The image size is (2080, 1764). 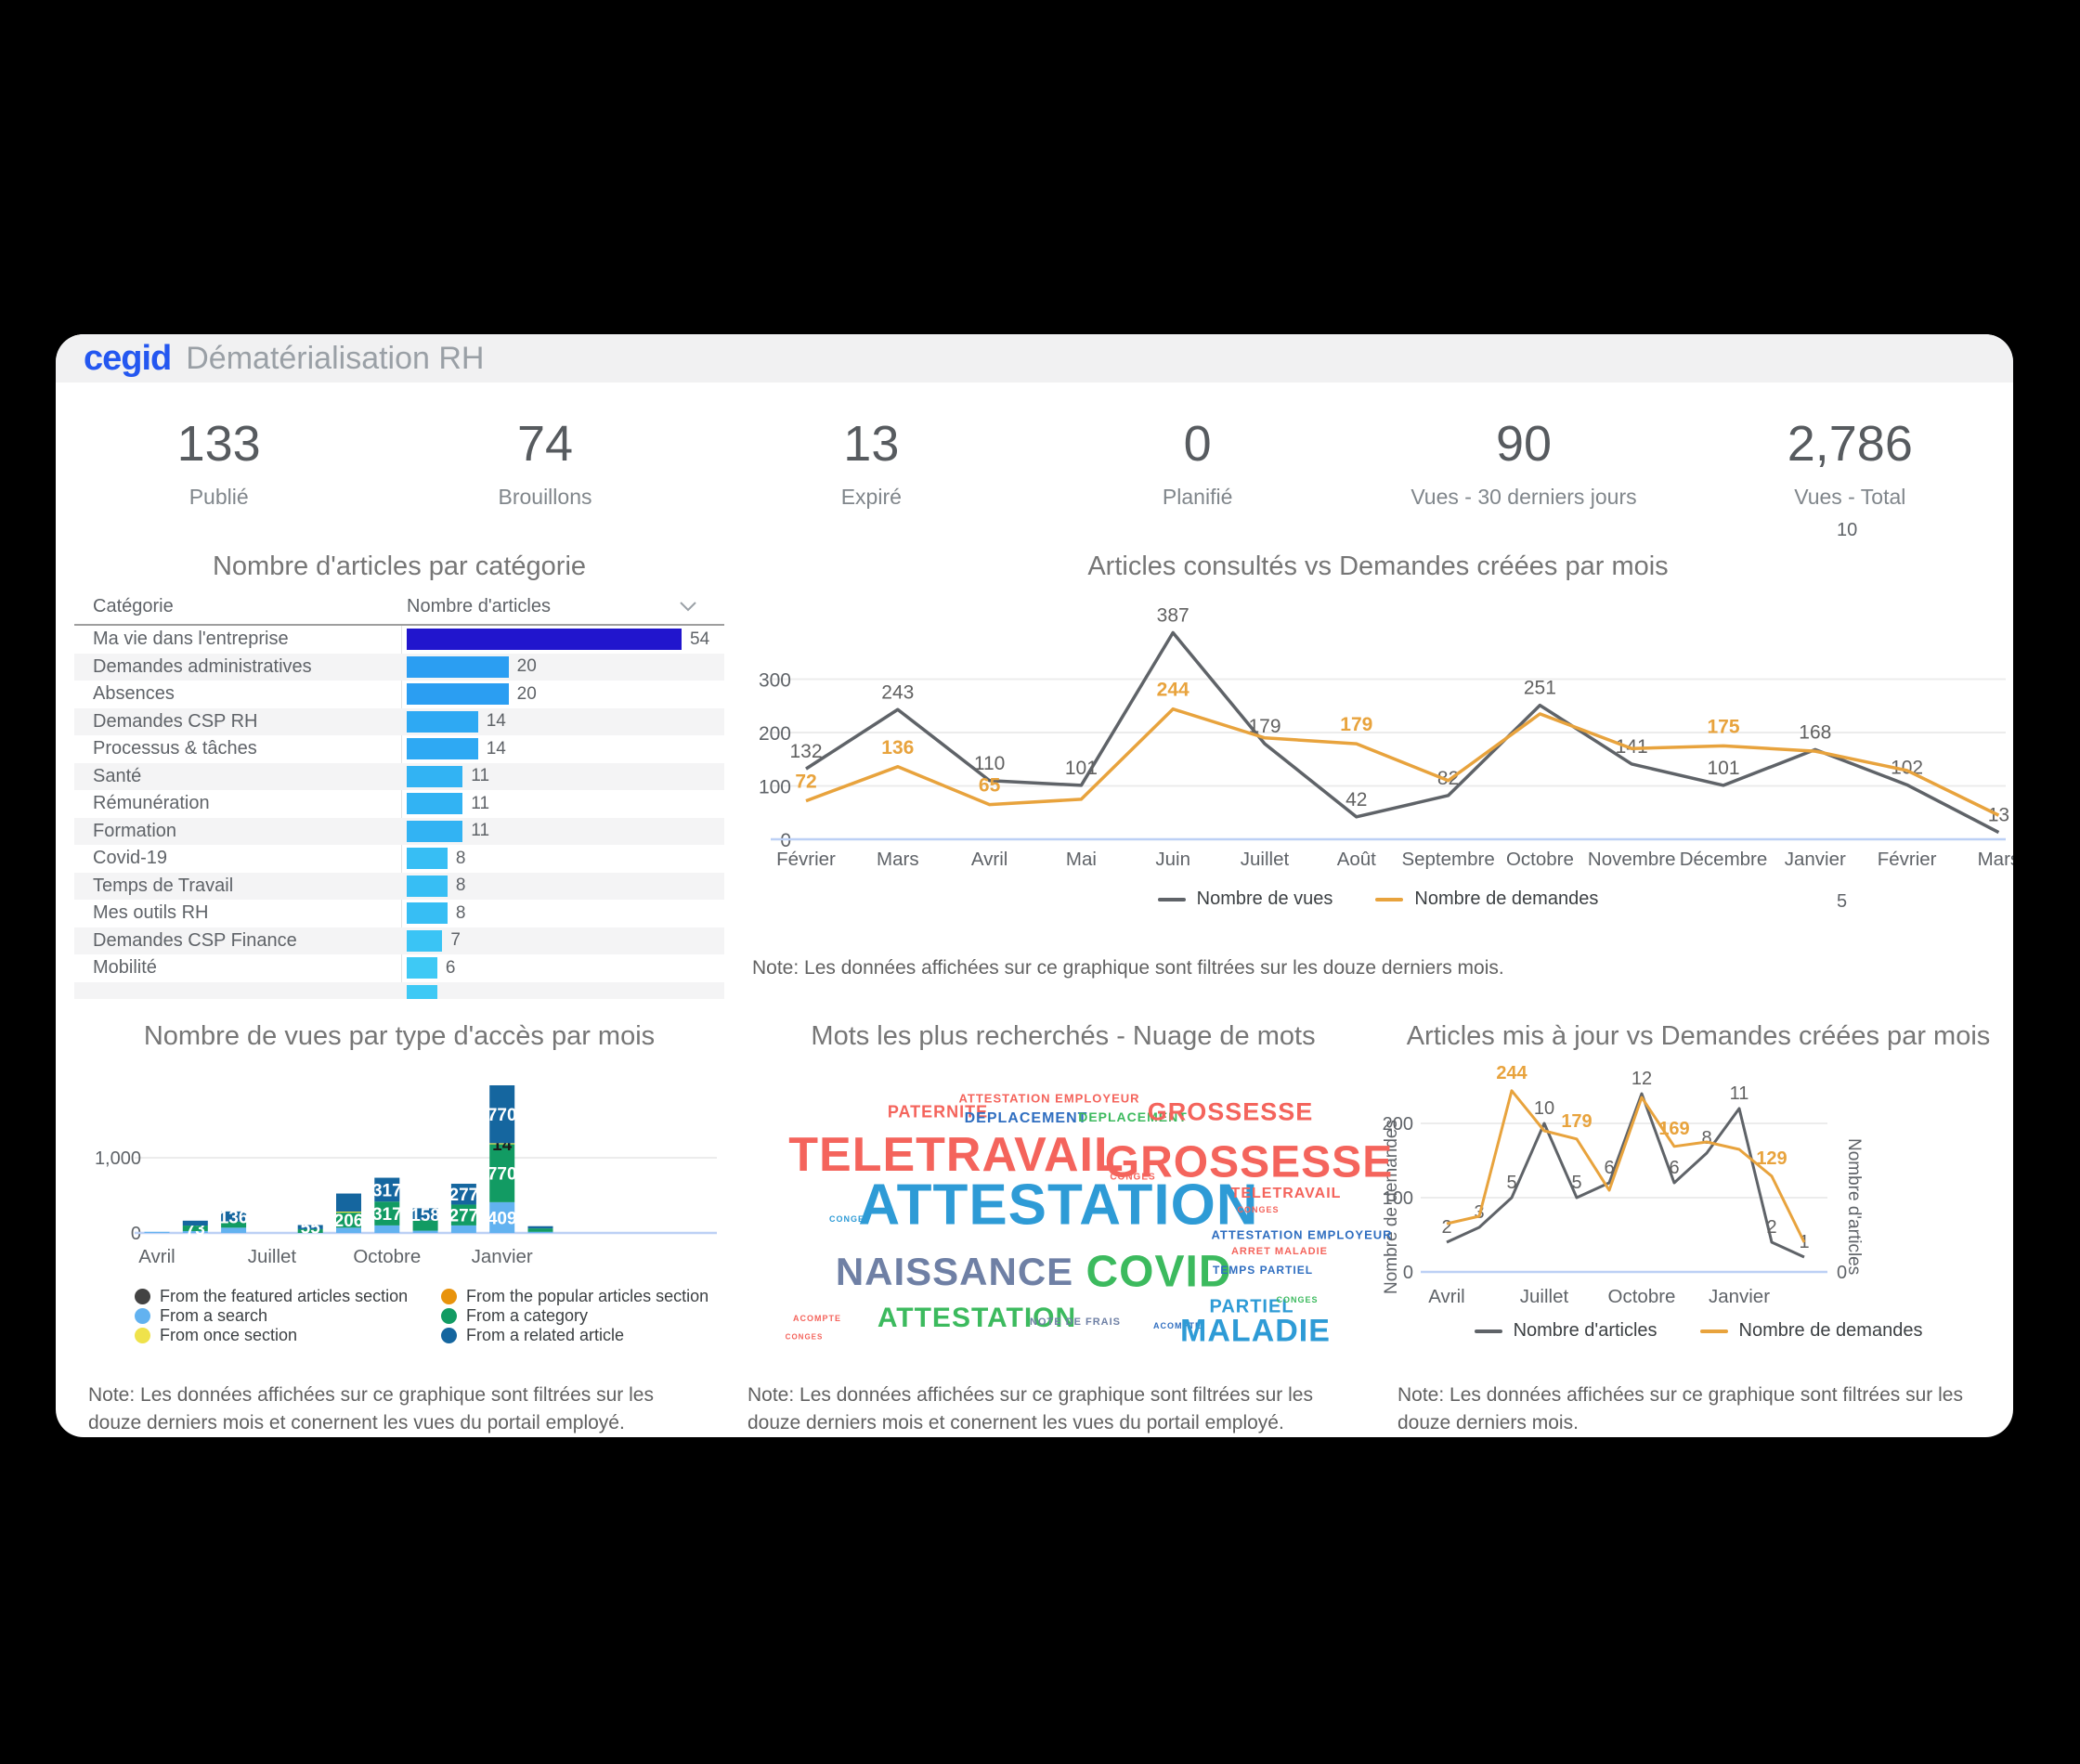 What do you see at coordinates (1264, 898) in the screenshot?
I see `legend-label: Nombre de vues` at bounding box center [1264, 898].